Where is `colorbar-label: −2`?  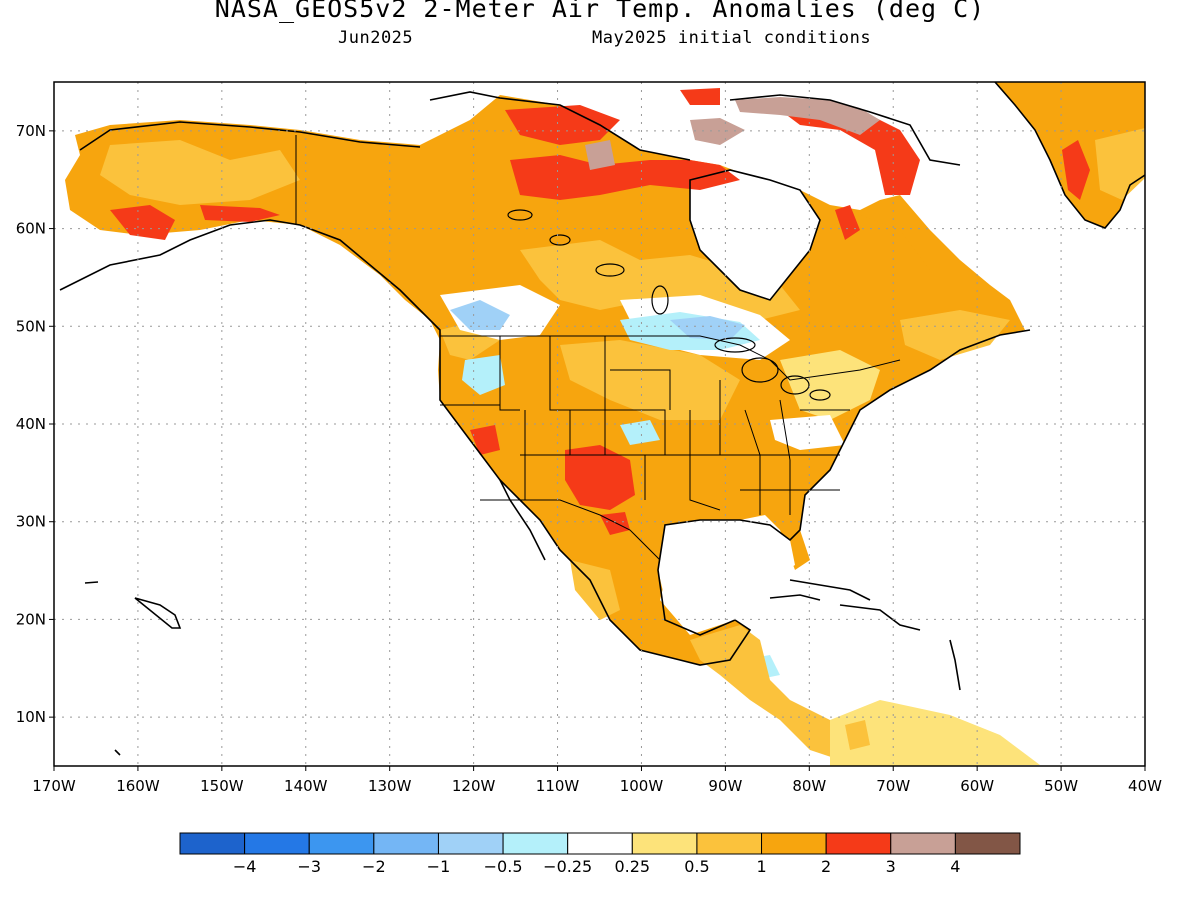 colorbar-label: −2 is located at coordinates (374, 866).